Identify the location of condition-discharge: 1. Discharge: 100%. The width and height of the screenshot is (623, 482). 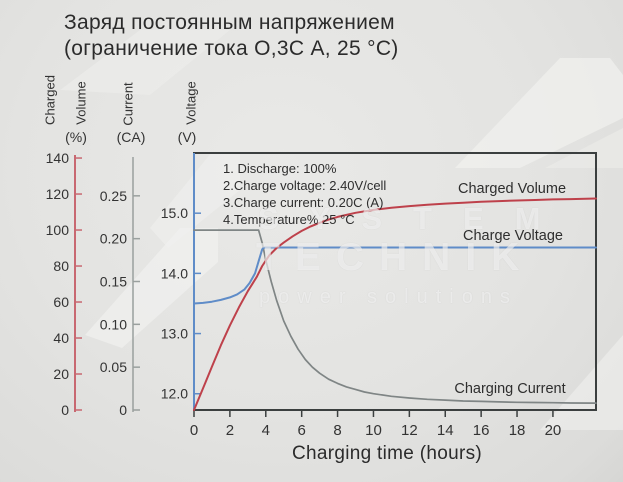
(280, 168).